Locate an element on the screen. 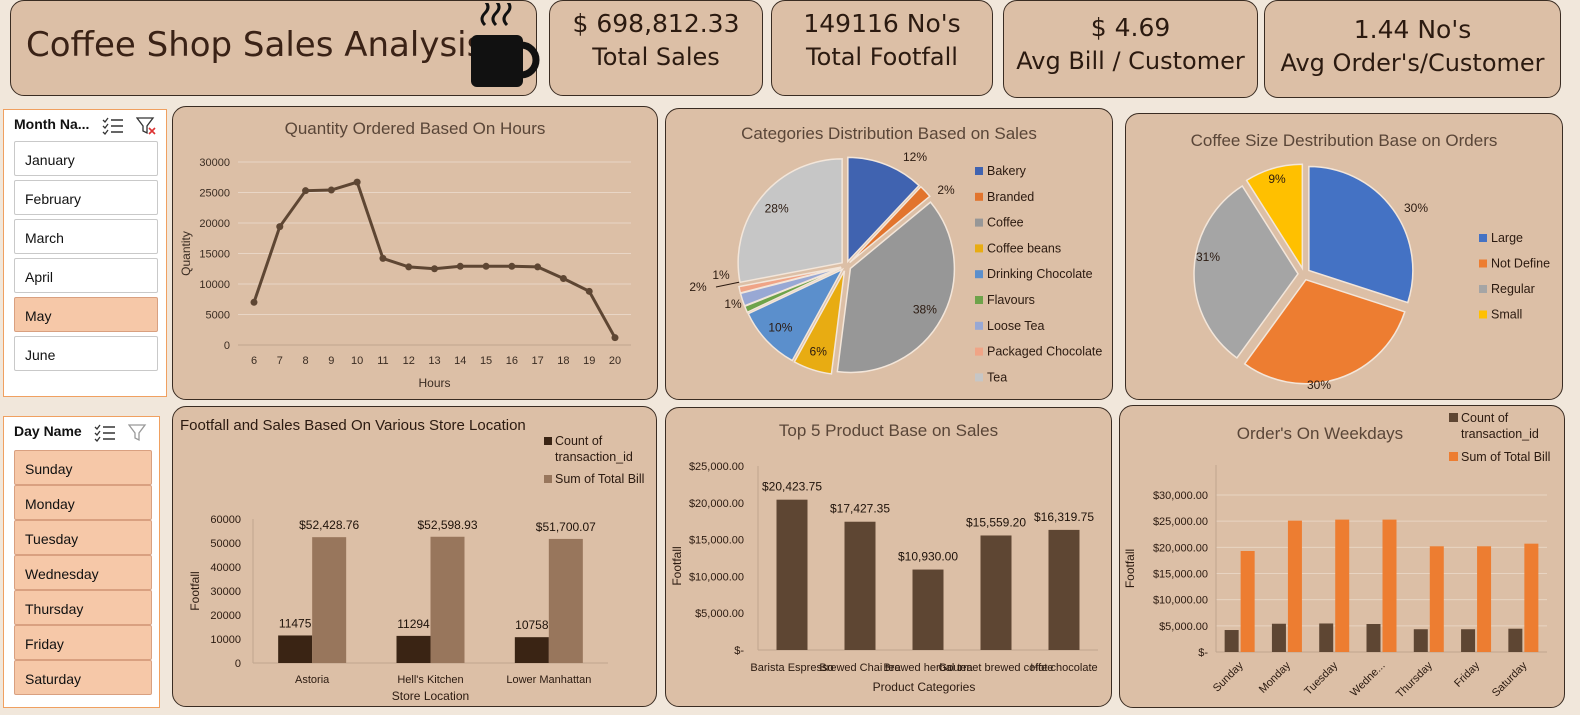 This screenshot has height=715, width=1580. bar-data-label: $20,423.75 is located at coordinates (792, 487).